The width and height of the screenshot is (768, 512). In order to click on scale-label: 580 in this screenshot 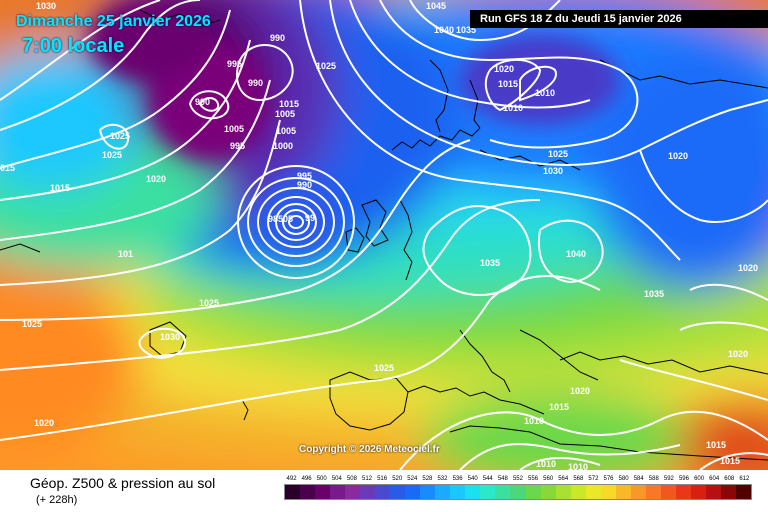, I will do `click(623, 479)`.